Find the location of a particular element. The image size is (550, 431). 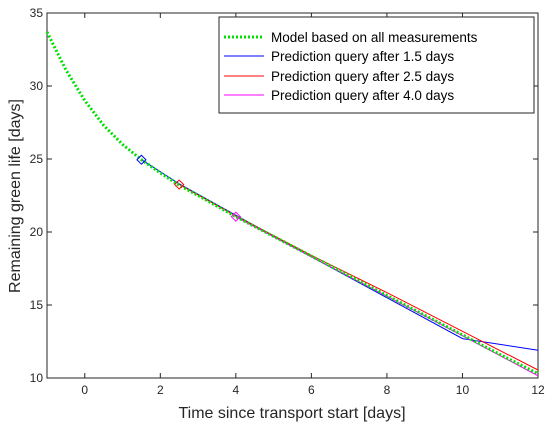

y-tick-label: 25 is located at coordinates (37, 159).